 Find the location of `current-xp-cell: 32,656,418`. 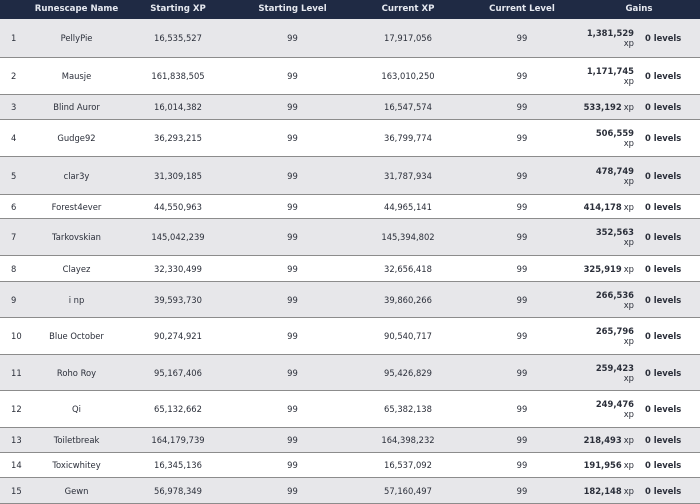

current-xp-cell: 32,656,418 is located at coordinates (408, 268).